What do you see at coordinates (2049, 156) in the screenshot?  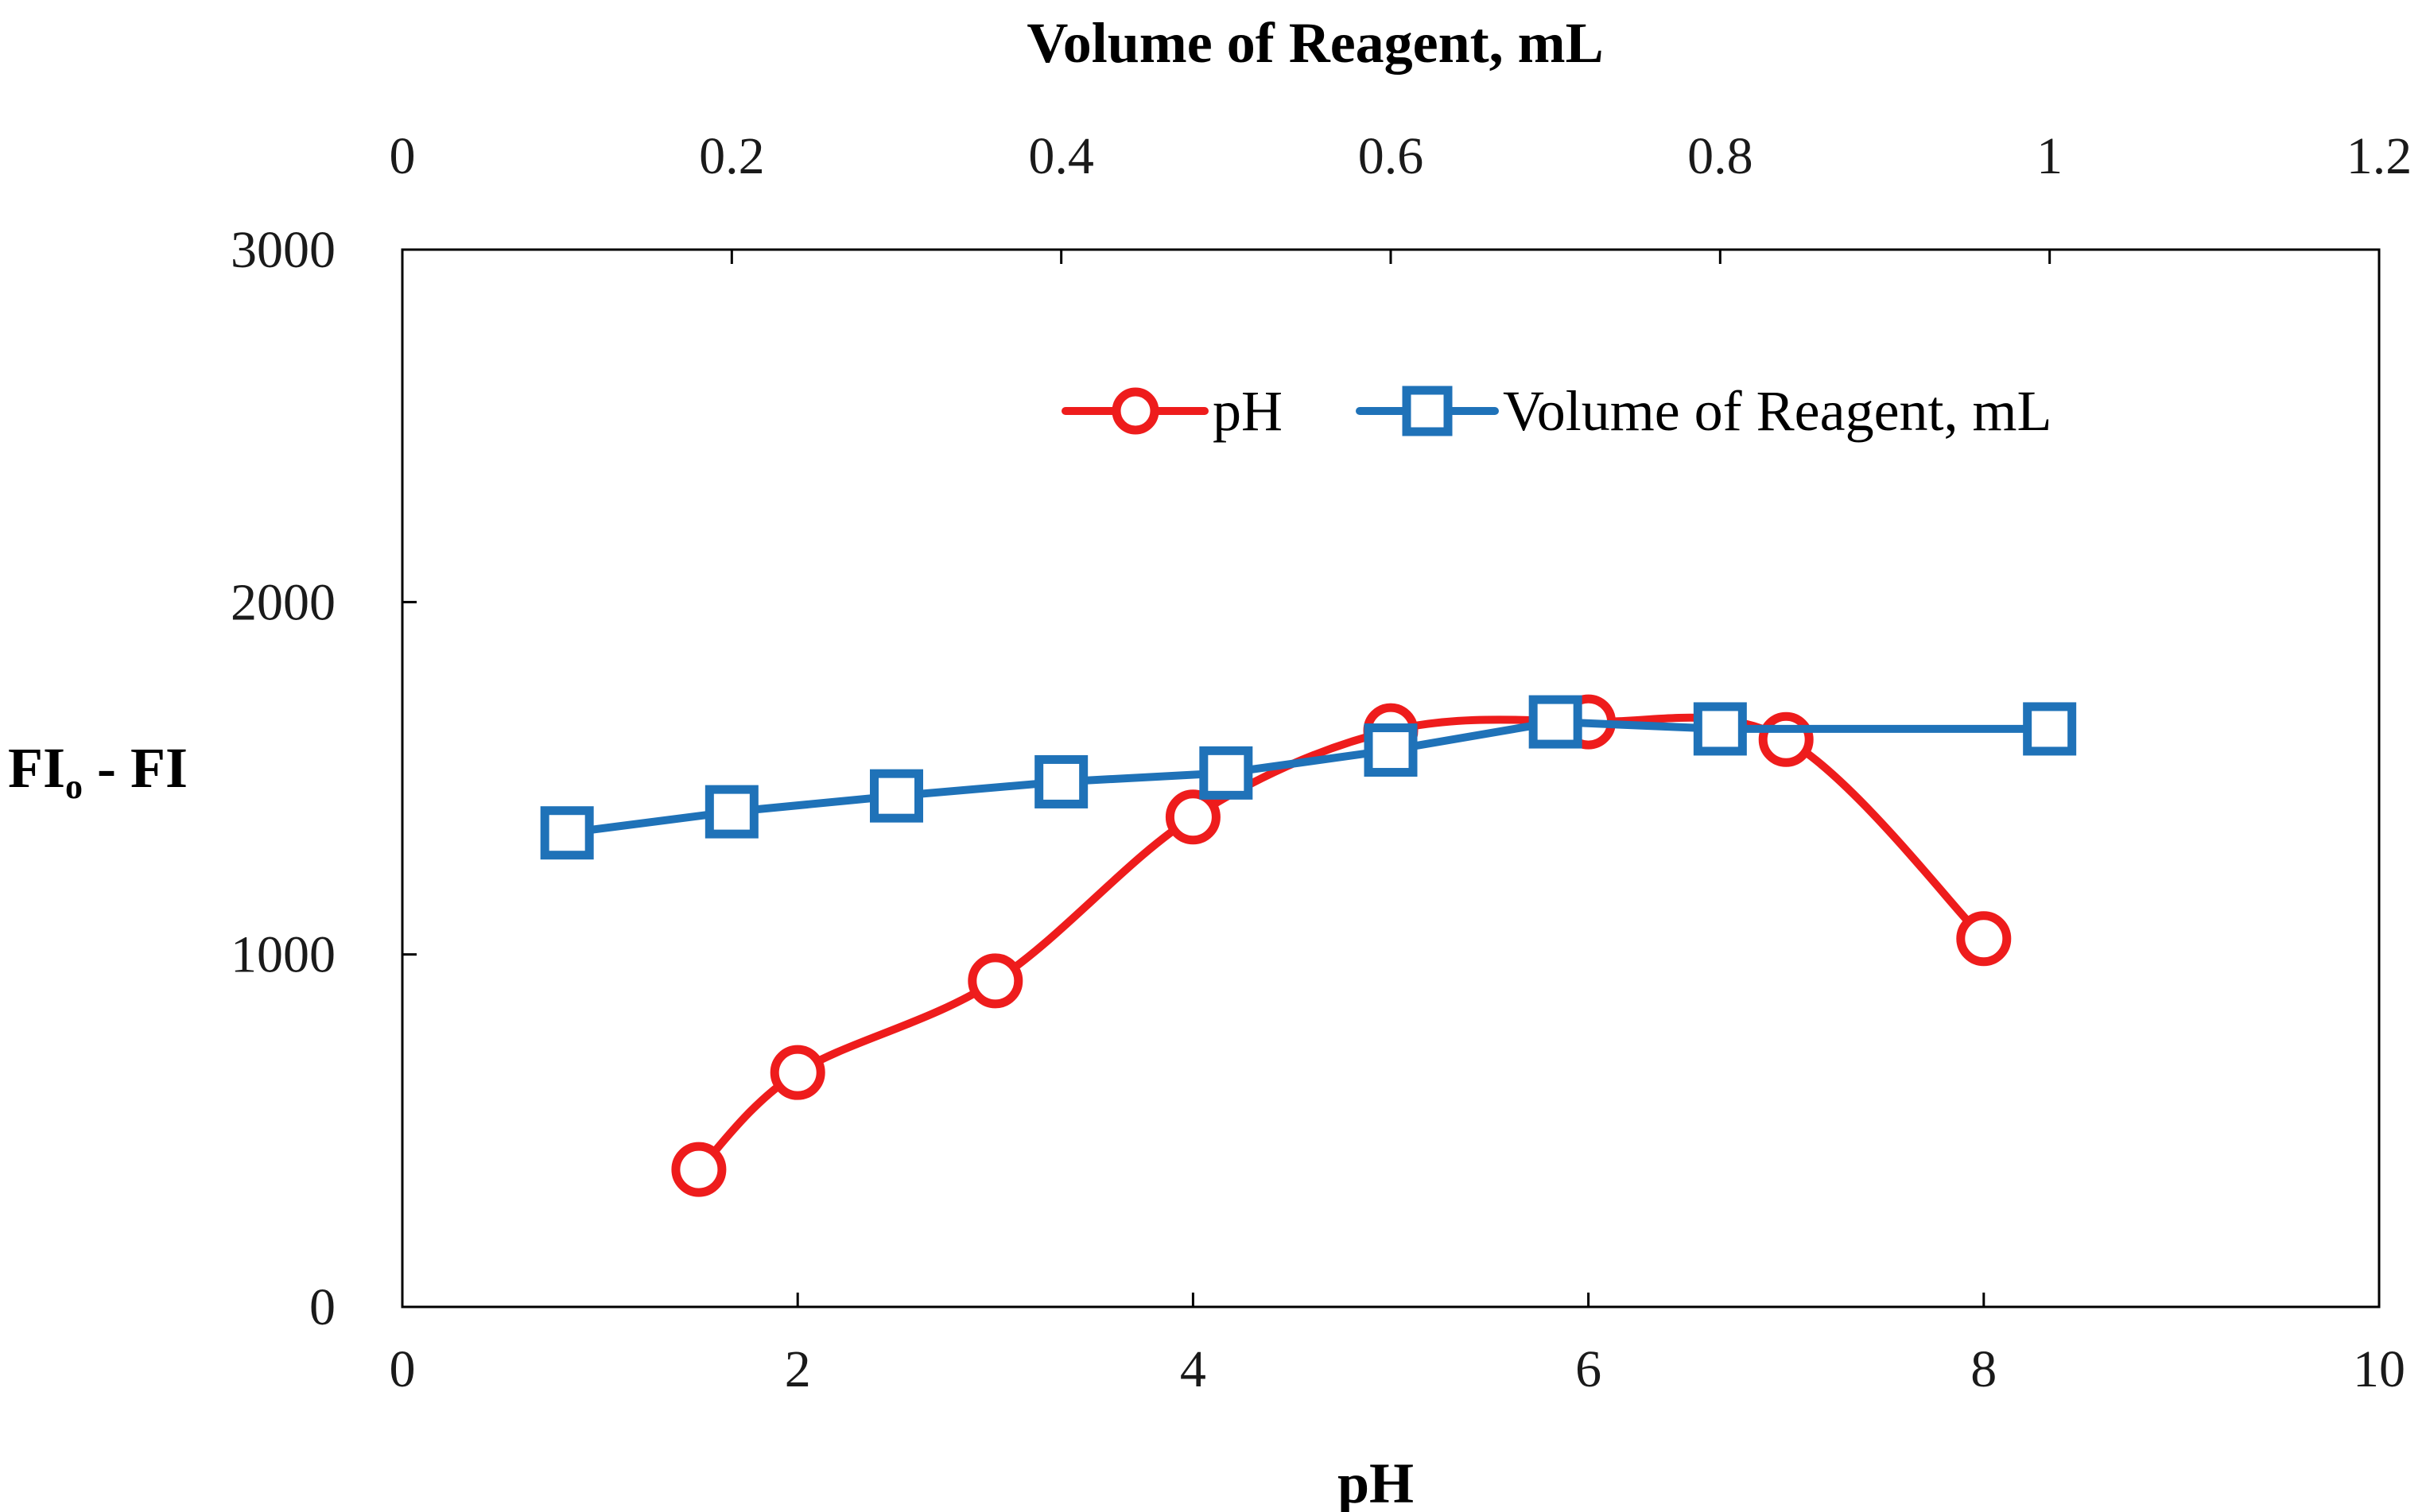 I see `x-top-tick-label: 1` at bounding box center [2049, 156].